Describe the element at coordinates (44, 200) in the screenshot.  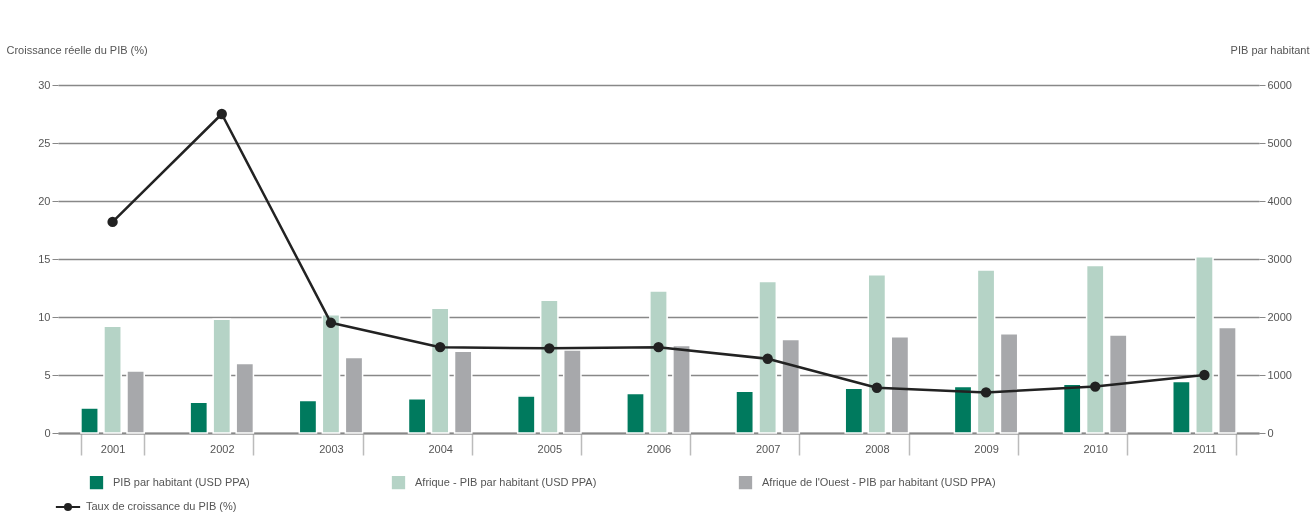
I see `y-tick-label: 20` at that location.